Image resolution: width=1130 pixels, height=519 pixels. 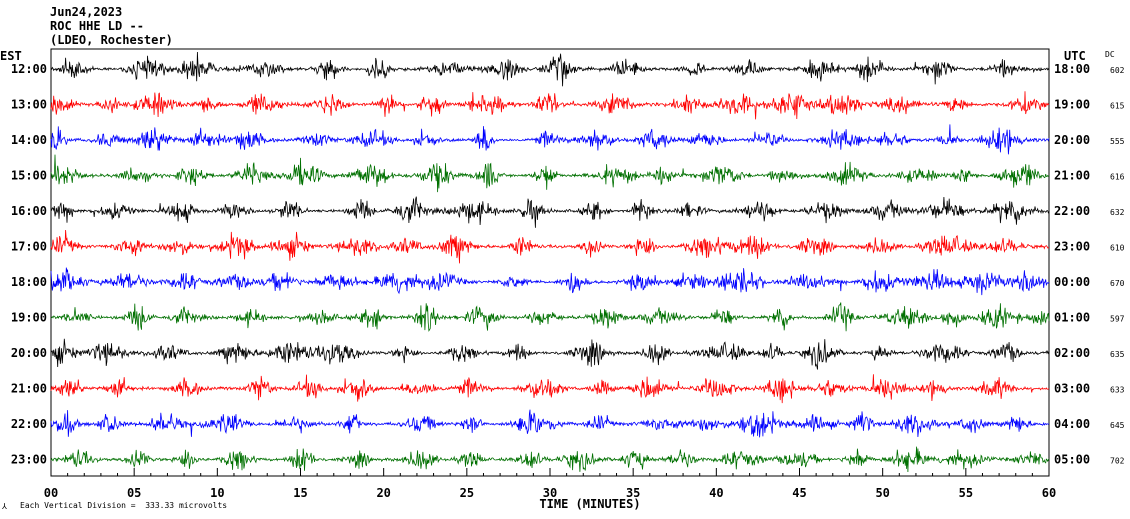 I want to click on dc-value-label: 670, so click(x=1117, y=283).